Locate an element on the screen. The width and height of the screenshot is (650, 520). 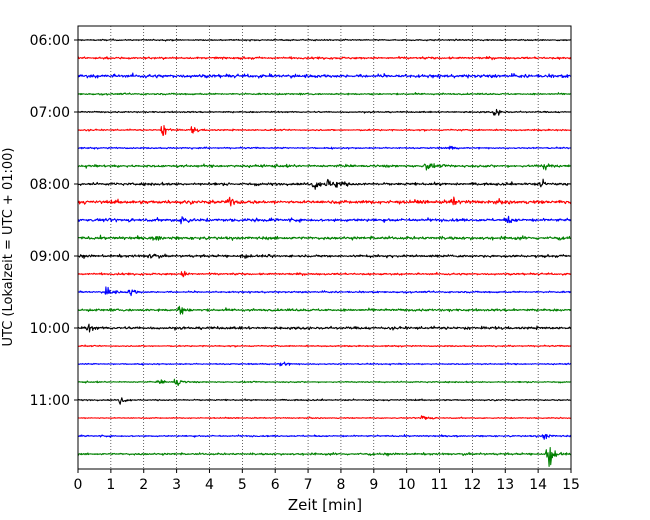
trace-09:45 is located at coordinates (324, 310).